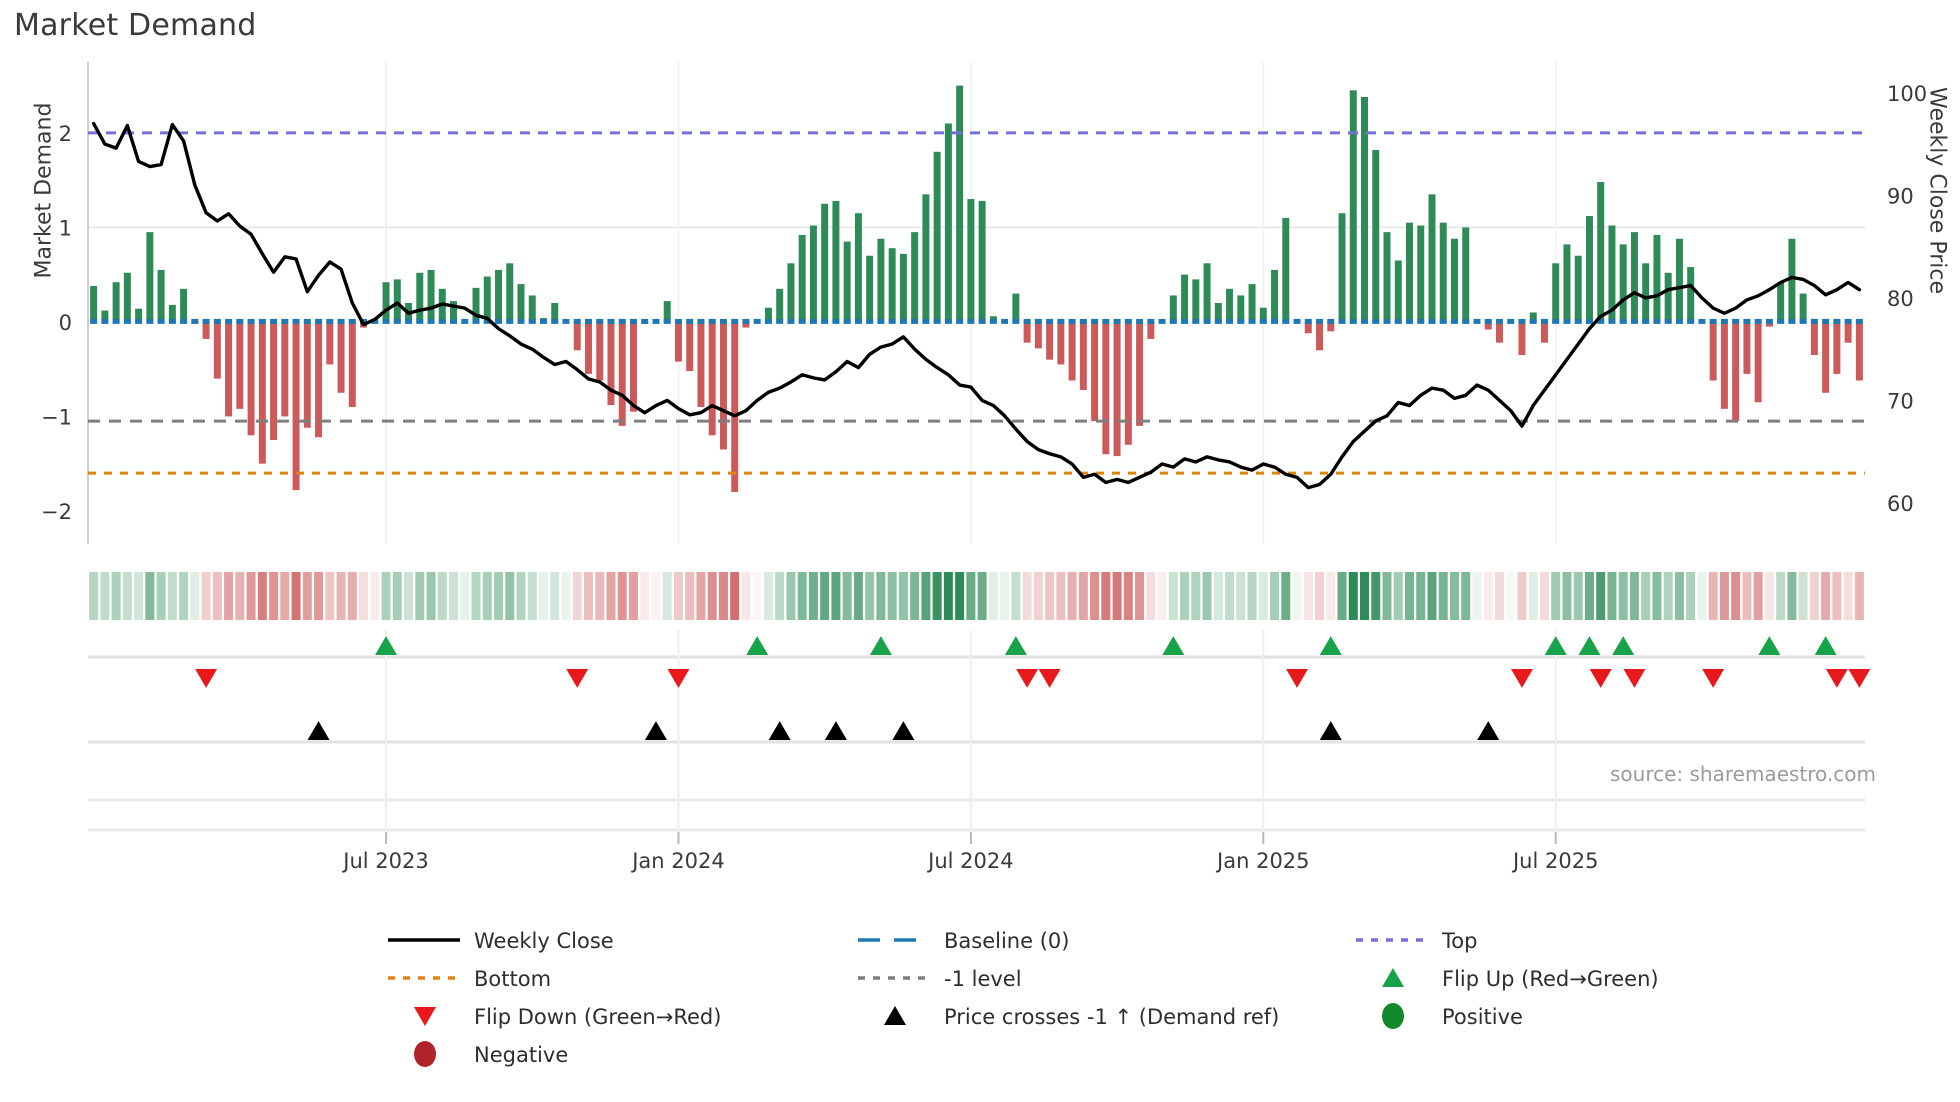 This screenshot has width=1960, height=1102. Describe the element at coordinates (65, 323) in the screenshot. I see `y-tick-label-left: 0` at that location.